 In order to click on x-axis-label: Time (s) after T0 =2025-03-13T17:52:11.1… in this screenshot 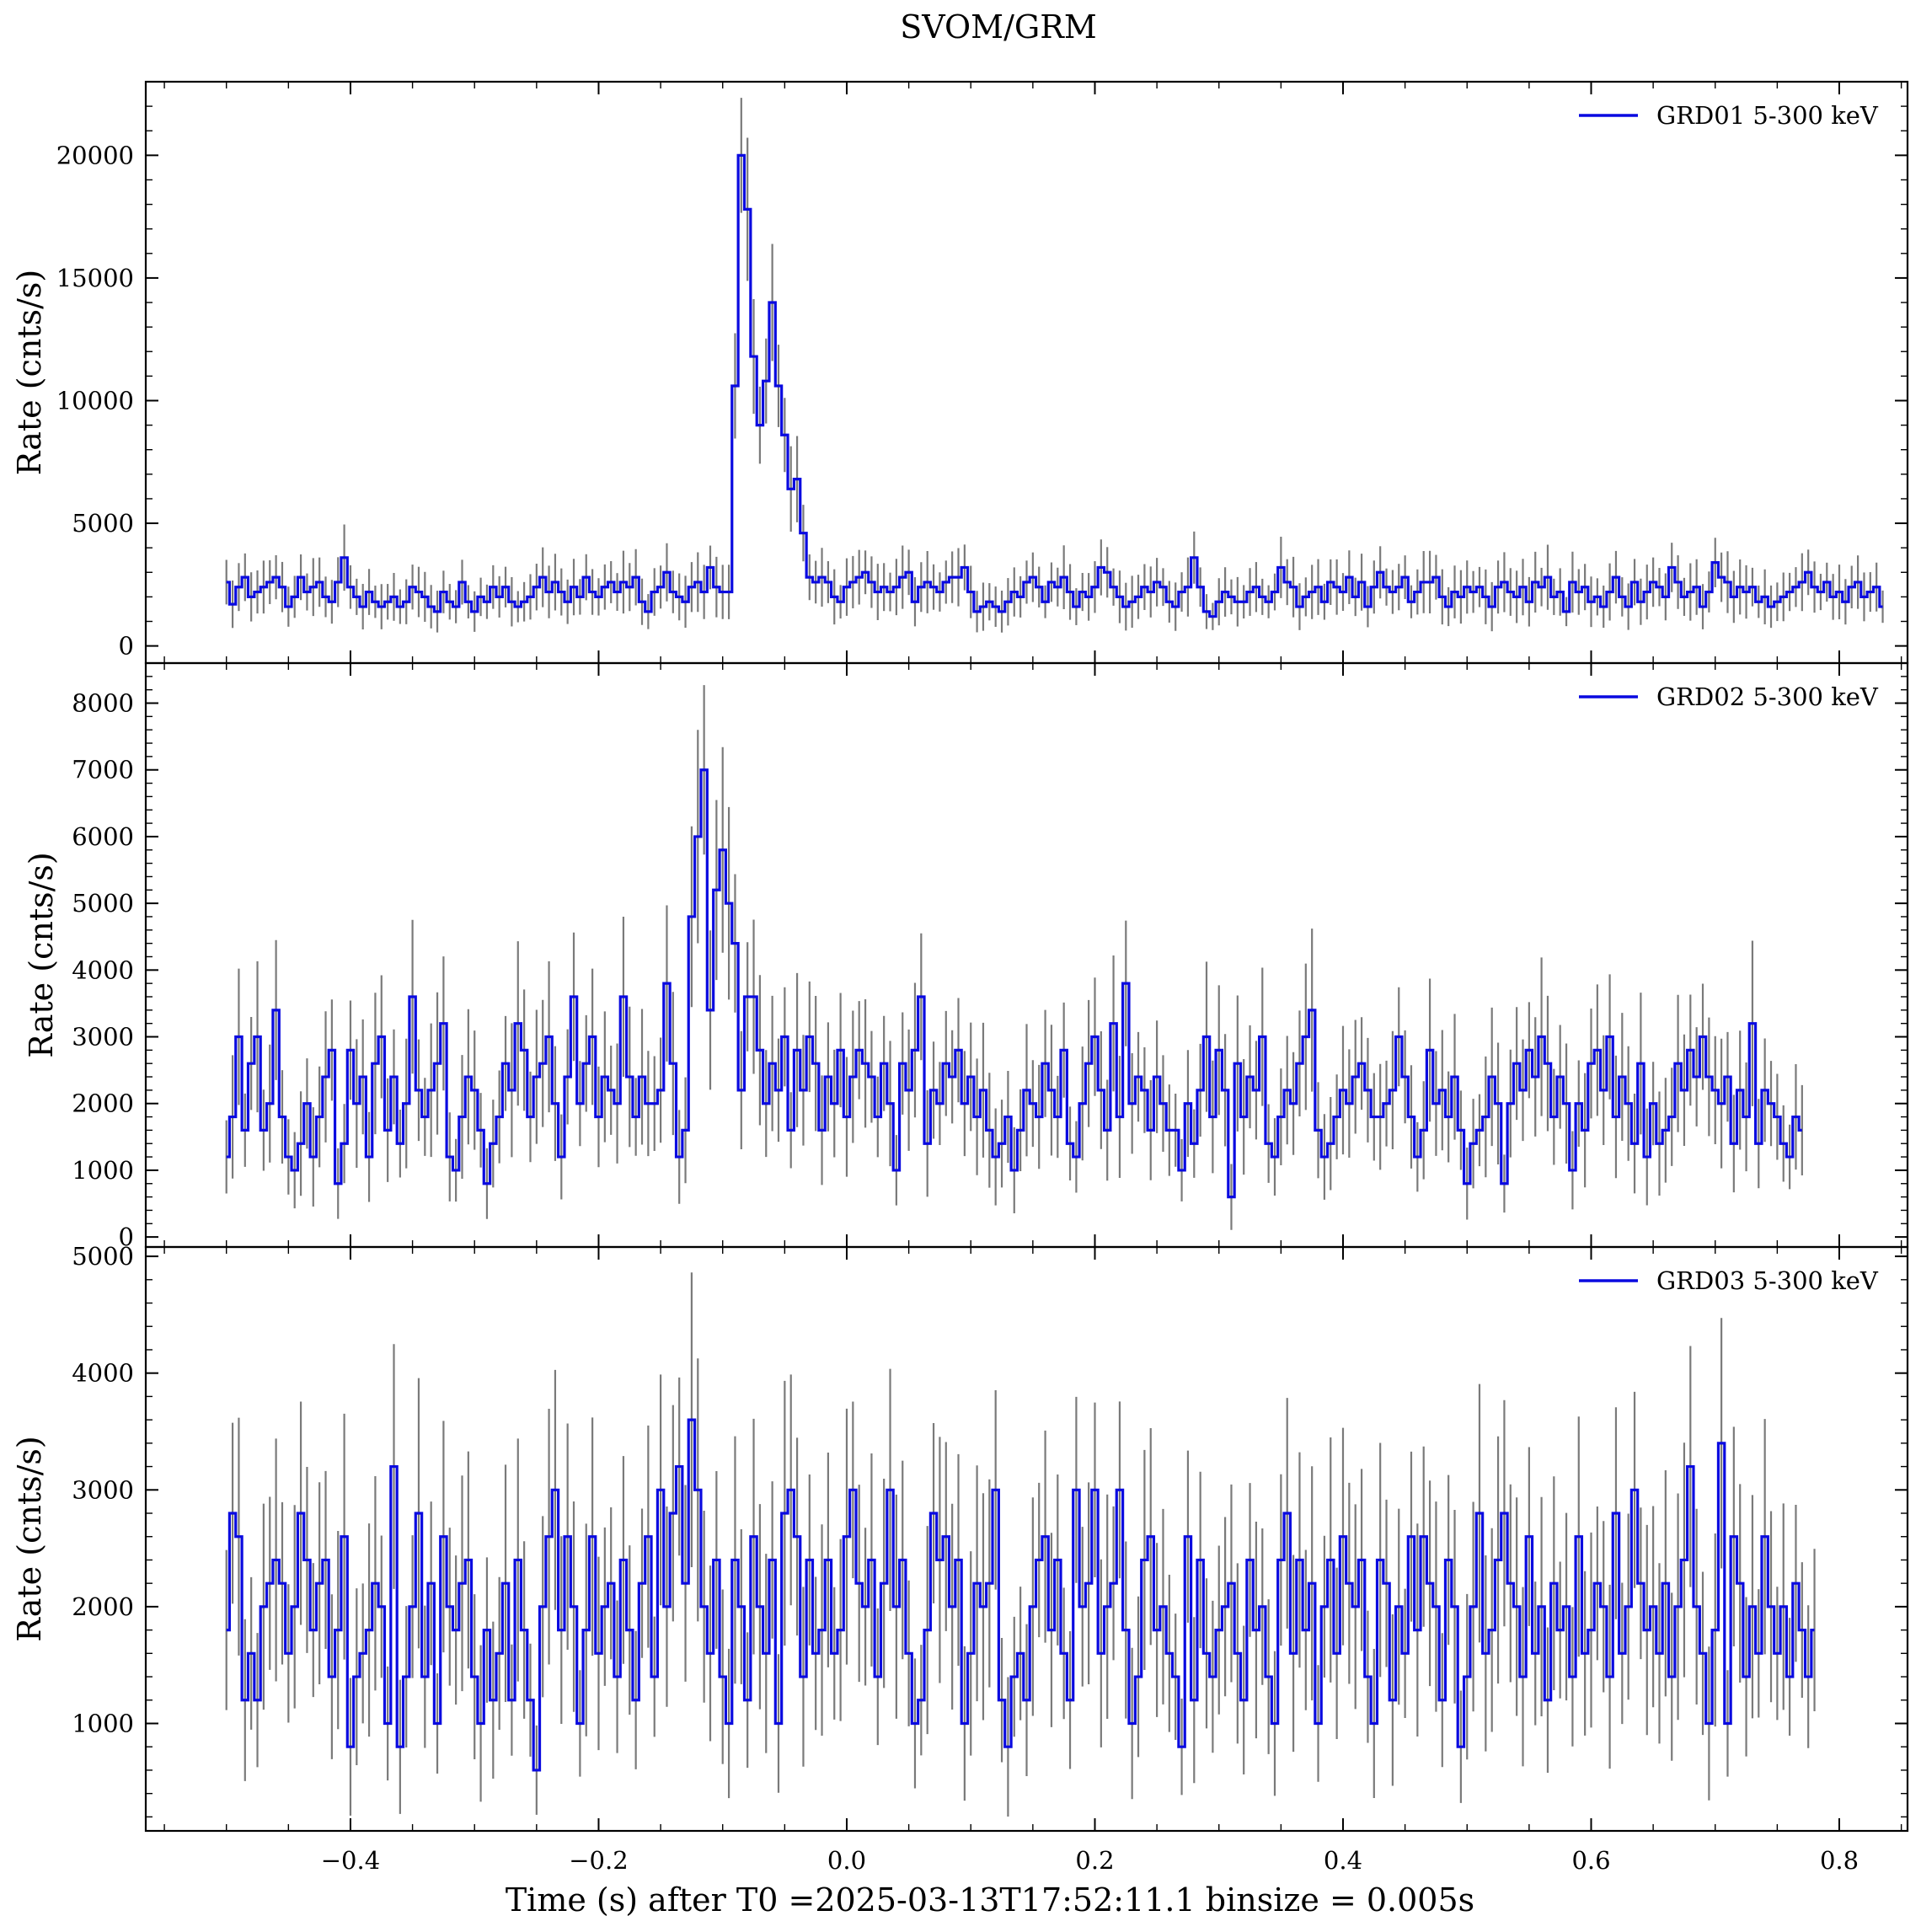, I will do `click(990, 1900)`.